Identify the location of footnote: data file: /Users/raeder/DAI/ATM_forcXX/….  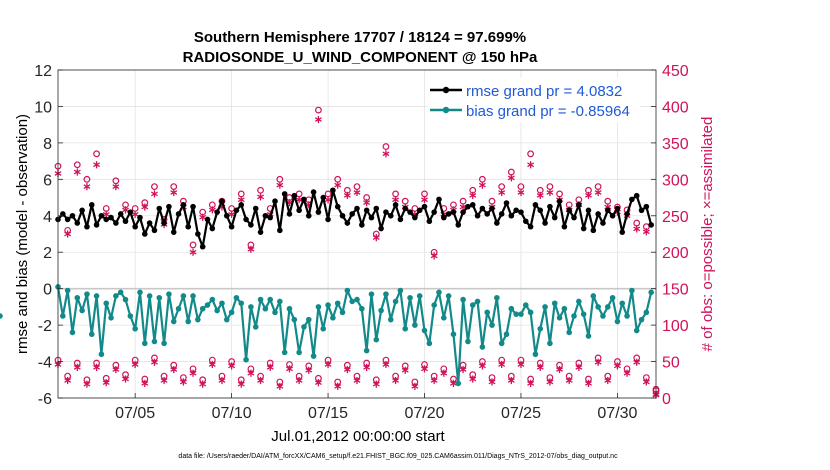
(398, 456).